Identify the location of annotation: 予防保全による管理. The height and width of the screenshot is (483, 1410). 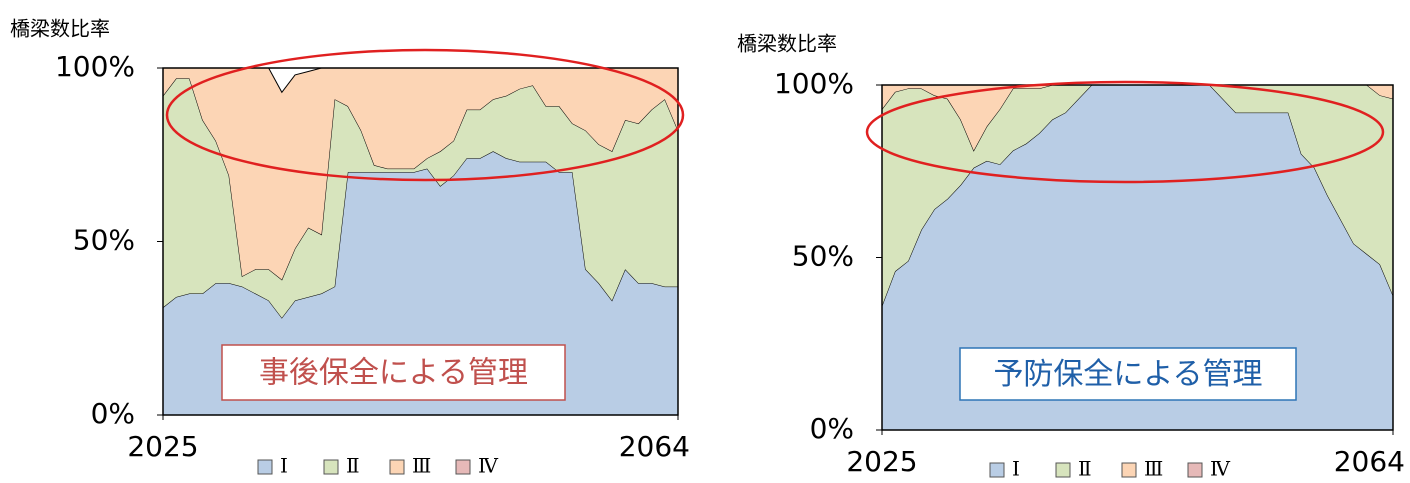
(1127, 374).